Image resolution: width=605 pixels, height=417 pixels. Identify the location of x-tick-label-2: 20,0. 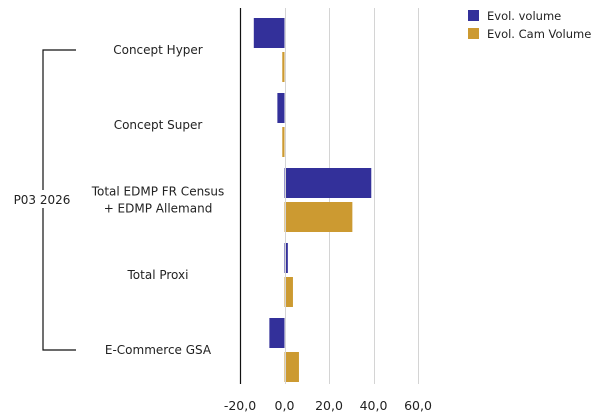
(329, 405).